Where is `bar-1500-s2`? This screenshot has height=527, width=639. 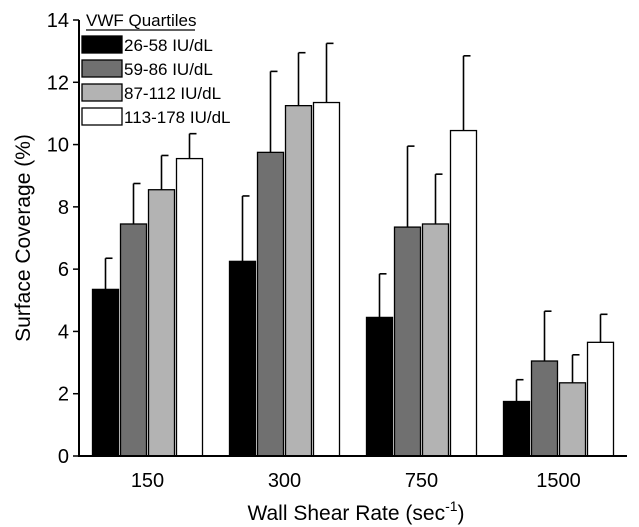 bar-1500-s2 is located at coordinates (544, 408).